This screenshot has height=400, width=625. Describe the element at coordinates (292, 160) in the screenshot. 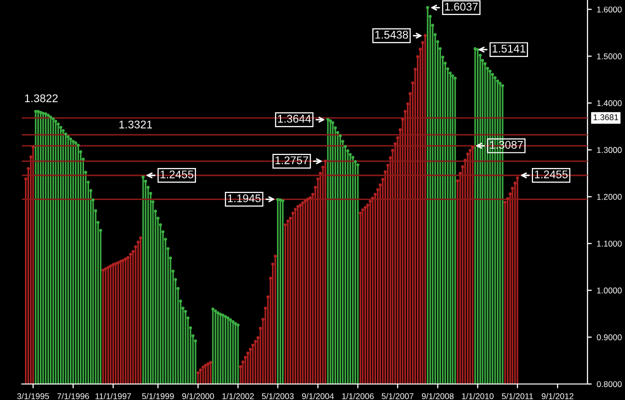

I see `annotation: 1.2757` at that location.